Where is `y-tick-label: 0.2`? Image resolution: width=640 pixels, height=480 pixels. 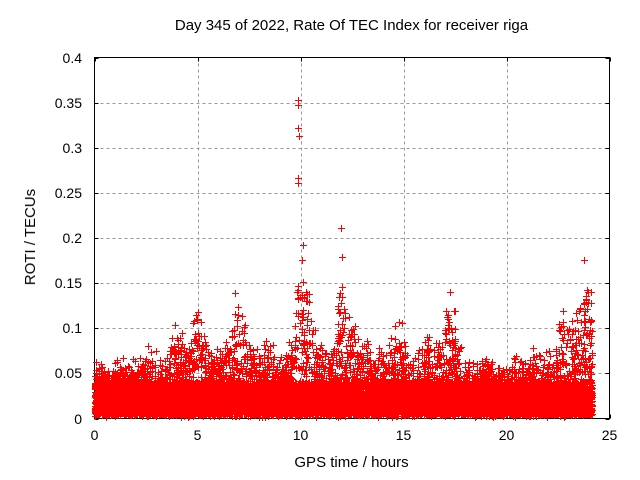
y-tick-label: 0.2 is located at coordinates (72, 238).